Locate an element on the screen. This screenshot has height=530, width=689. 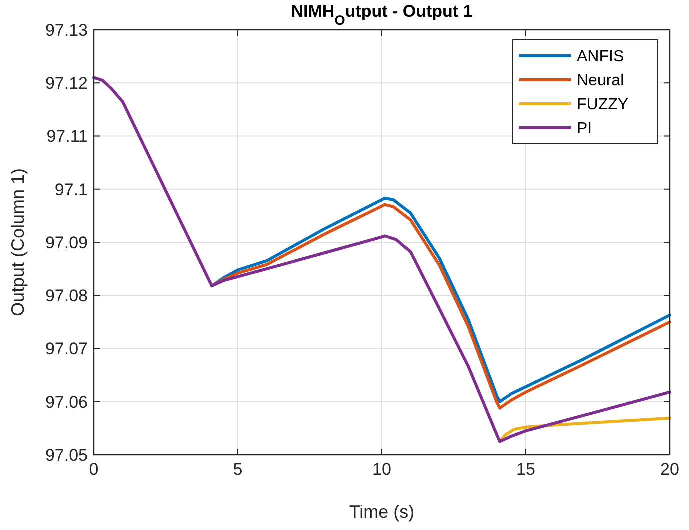
x-tick-label: 5 is located at coordinates (238, 469).